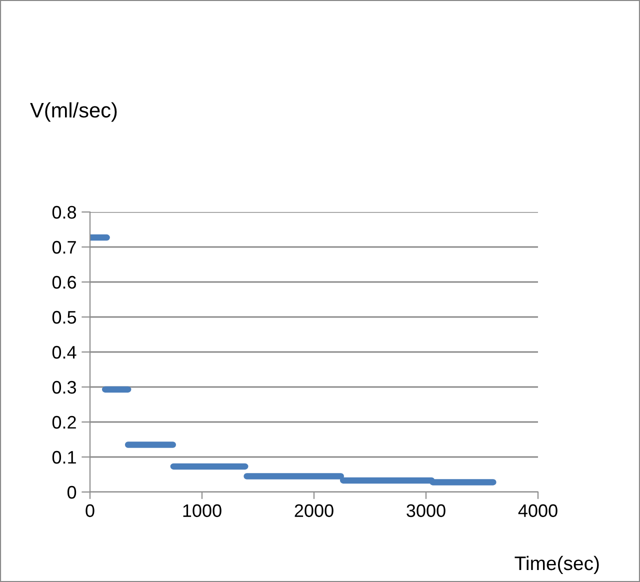 The width and height of the screenshot is (640, 582). What do you see at coordinates (90, 511) in the screenshot?
I see `x-tick-label: 0` at bounding box center [90, 511].